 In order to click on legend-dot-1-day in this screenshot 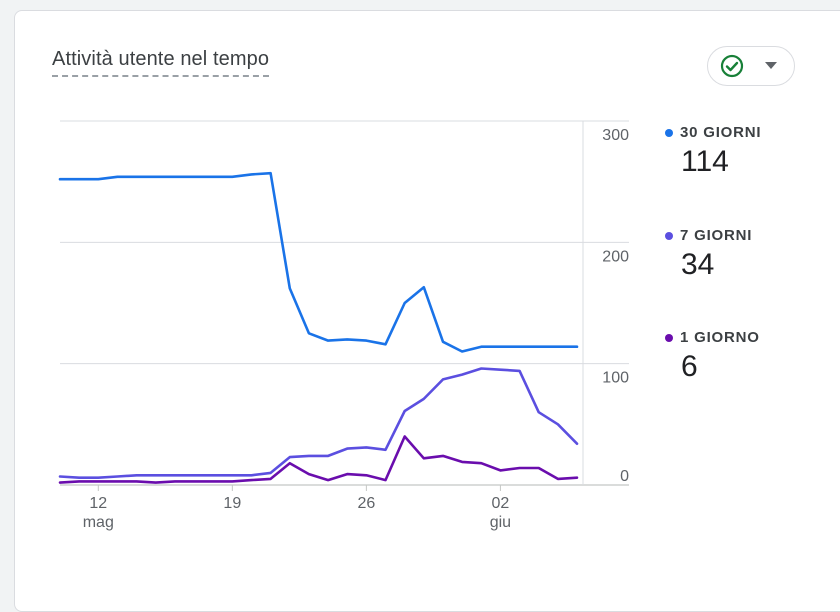, I will do `click(669, 337)`.